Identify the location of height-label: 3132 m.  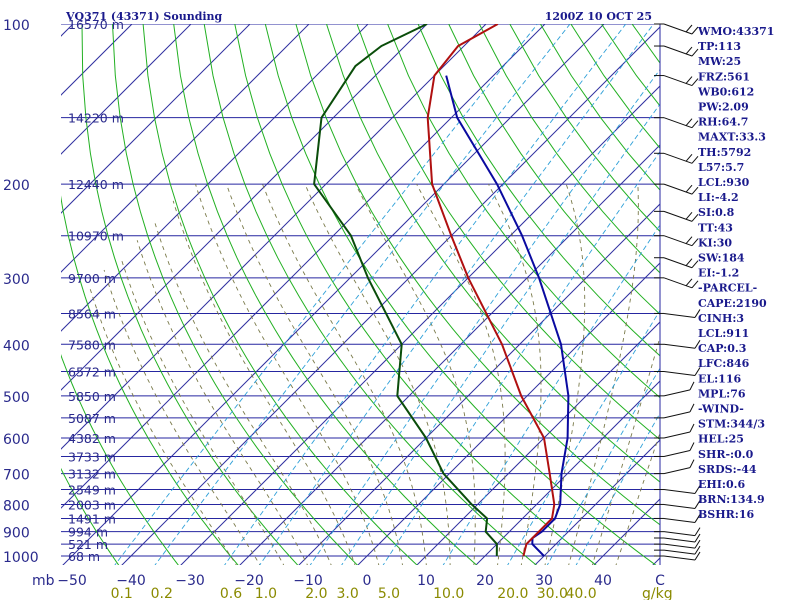
(92, 474).